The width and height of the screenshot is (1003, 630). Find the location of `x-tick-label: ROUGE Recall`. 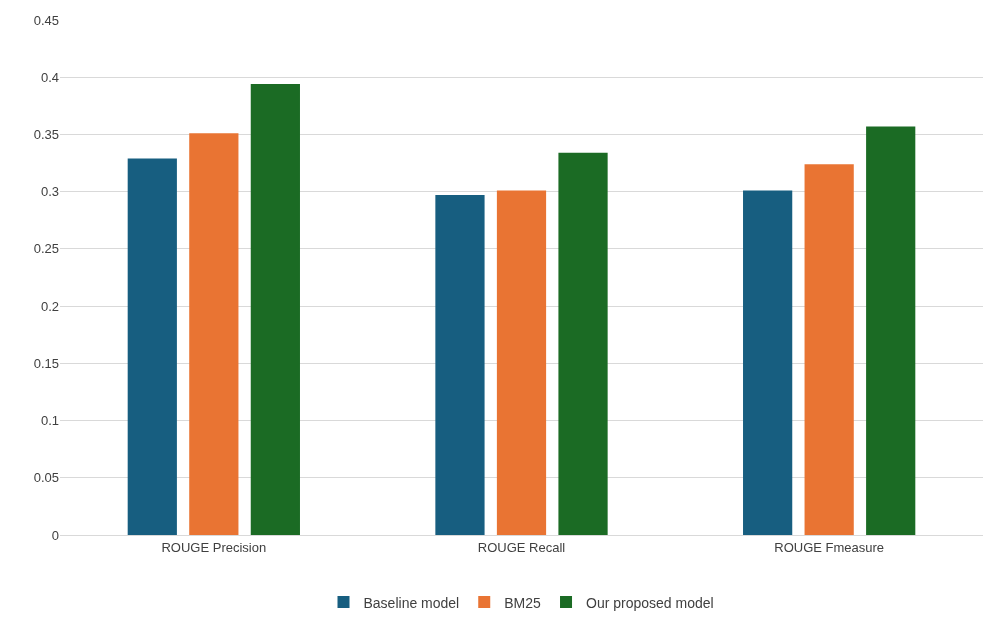

x-tick-label: ROUGE Recall is located at coordinates (521, 547).